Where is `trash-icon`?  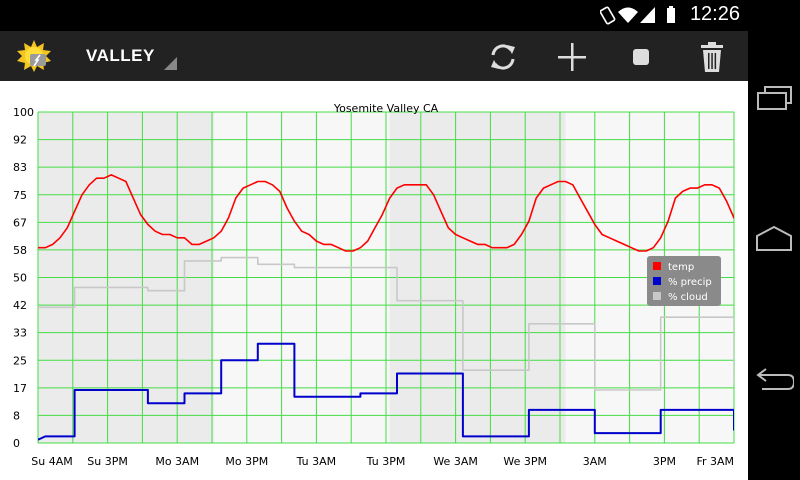 trash-icon is located at coordinates (712, 57).